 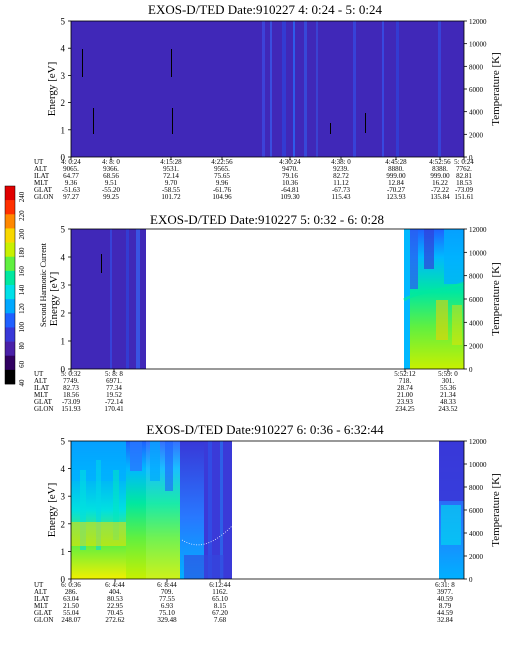 What do you see at coordinates (43, 284) in the screenshot?
I see `colorbar-label: Second Harmonic Current` at bounding box center [43, 284].